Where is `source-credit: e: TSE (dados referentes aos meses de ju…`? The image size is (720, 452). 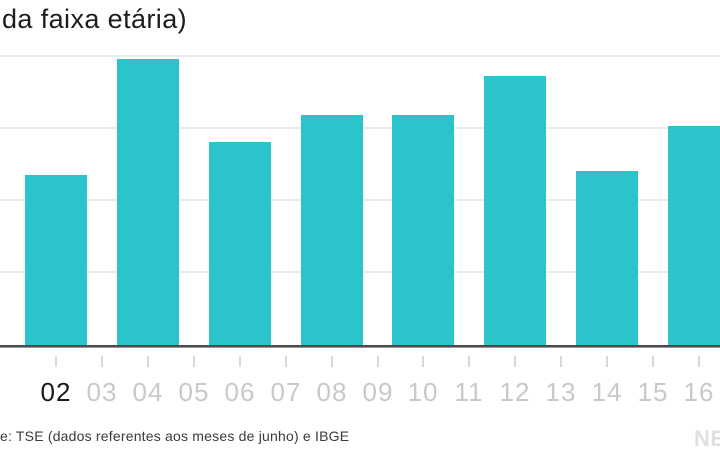
source-credit: e: TSE (dados referentes aos meses de ju… is located at coordinates (175, 436).